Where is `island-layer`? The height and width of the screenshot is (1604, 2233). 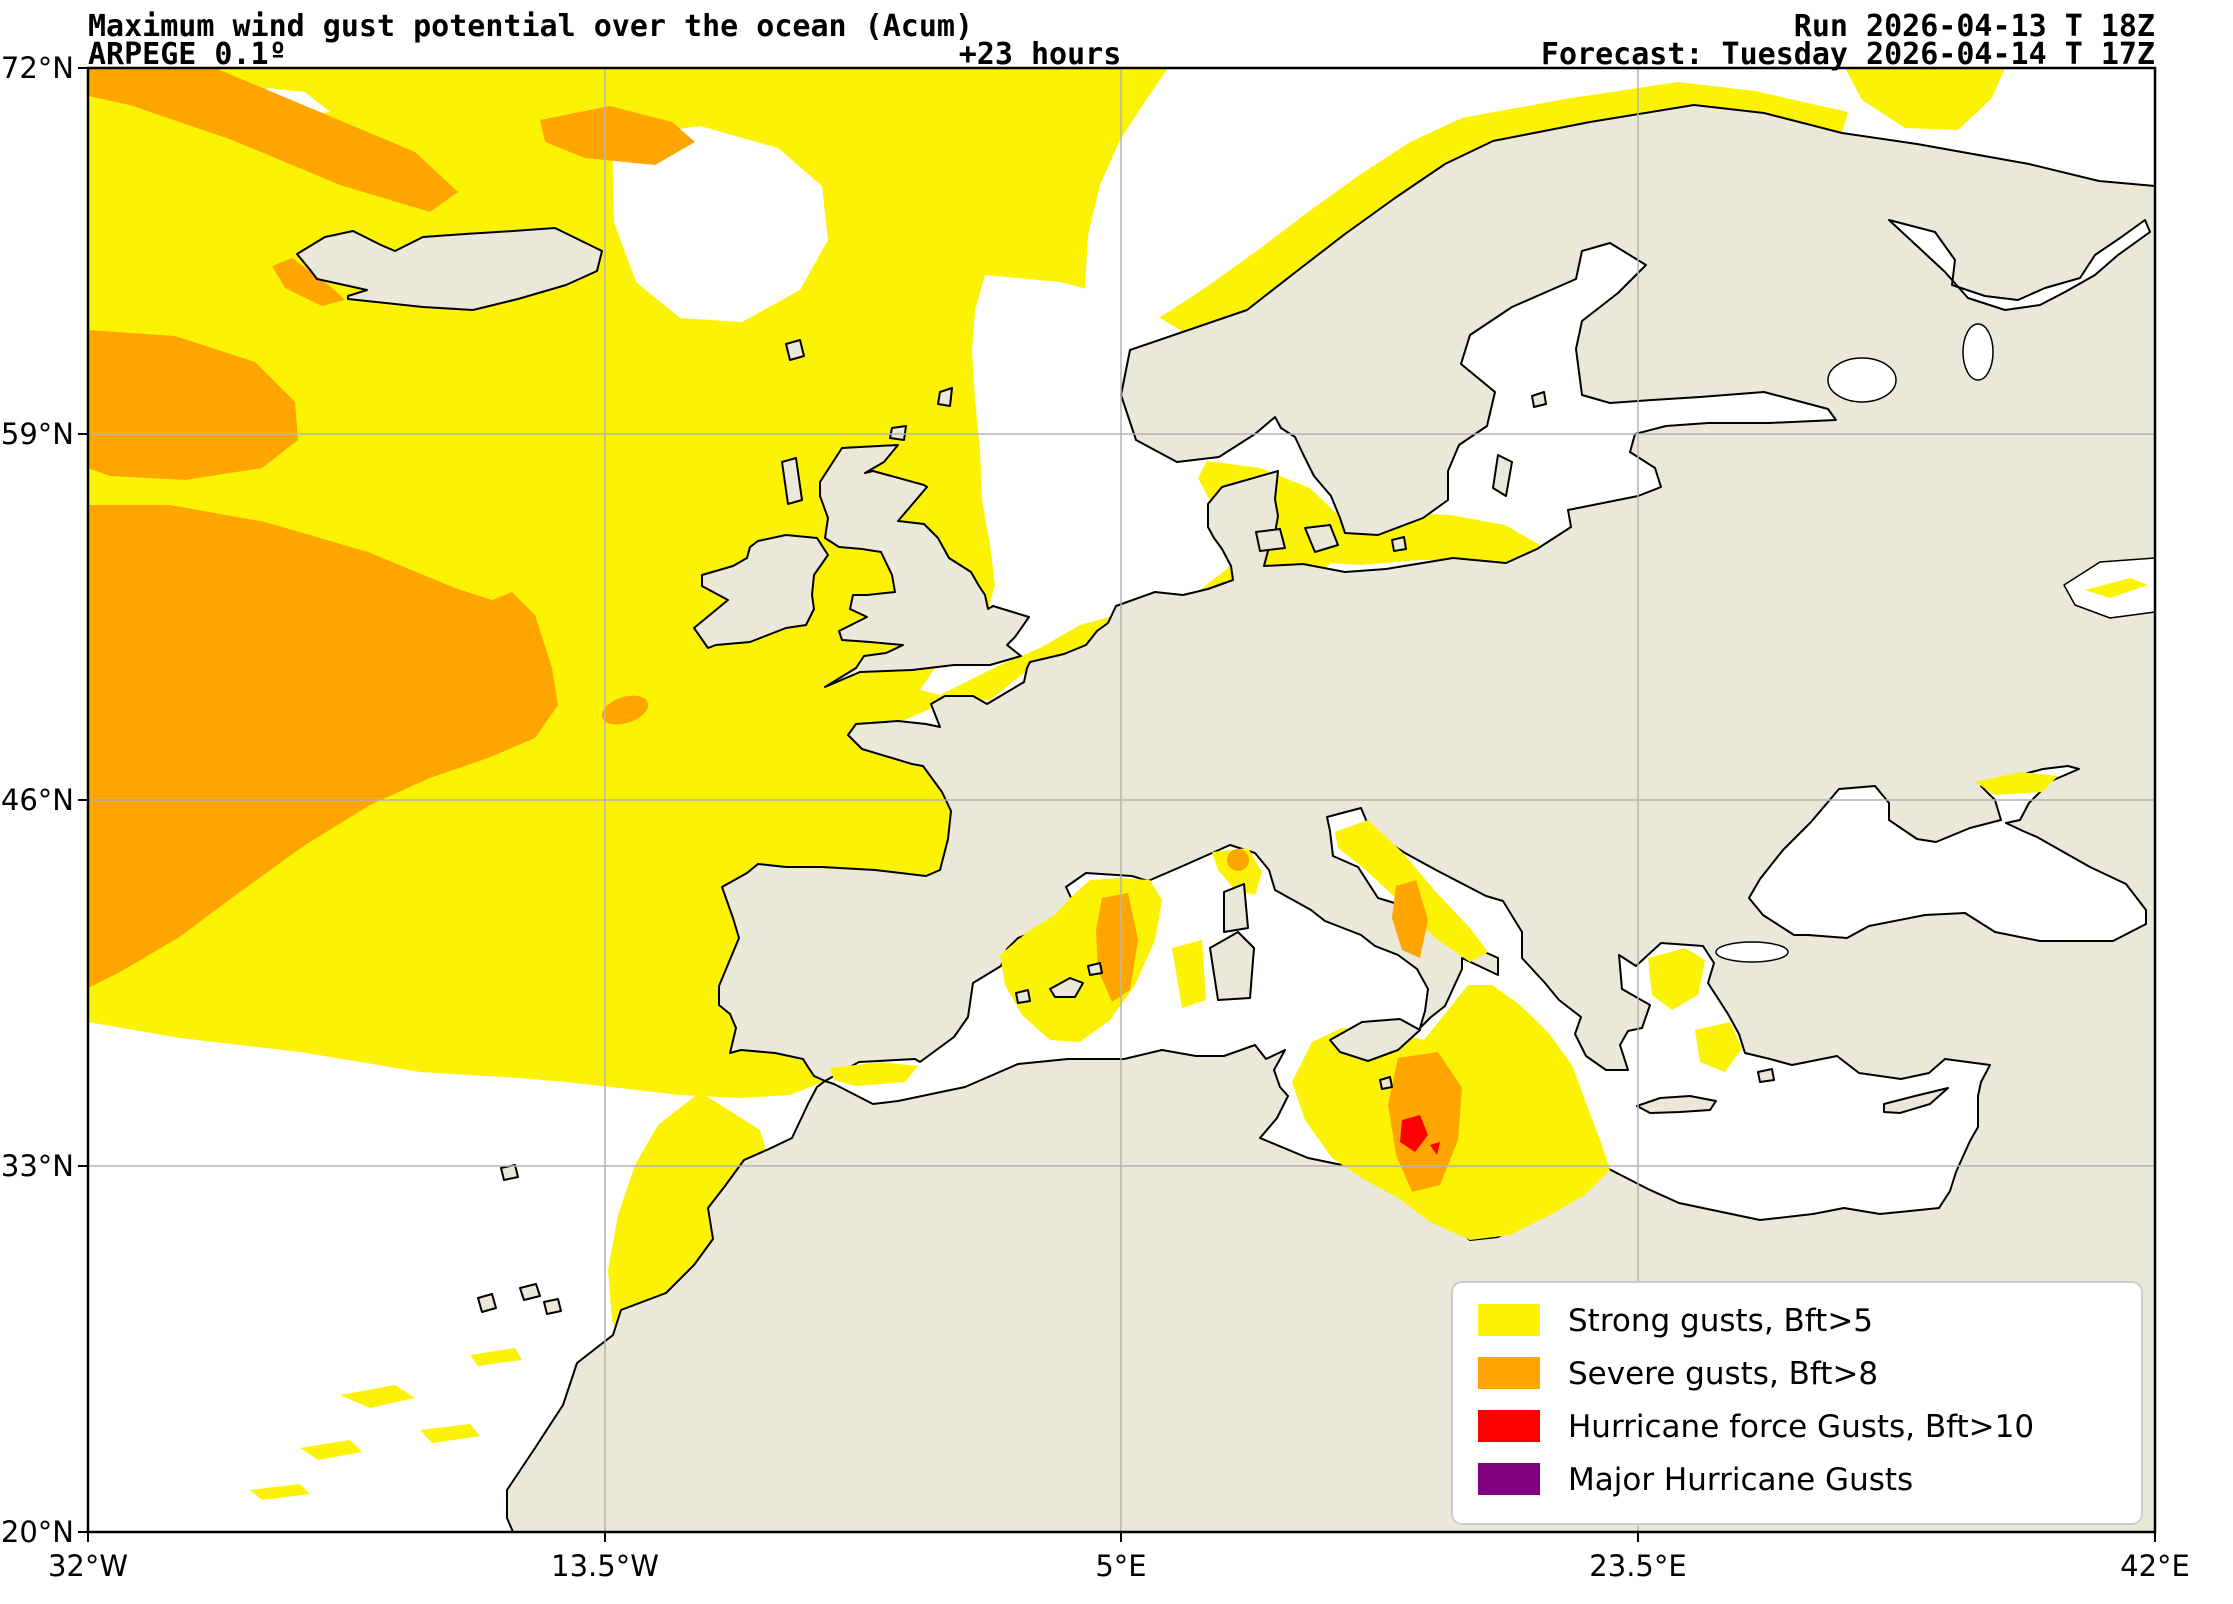
island-layer is located at coordinates (1482, 998).